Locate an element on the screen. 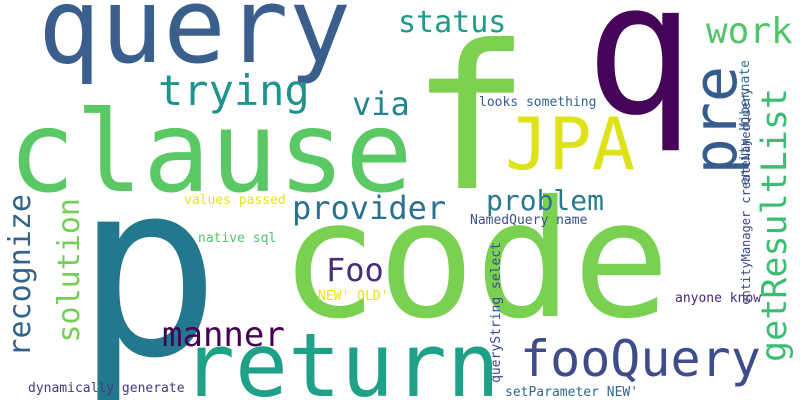 This screenshot has height=400, width=800. word-values-passed: values passed is located at coordinates (235, 200).